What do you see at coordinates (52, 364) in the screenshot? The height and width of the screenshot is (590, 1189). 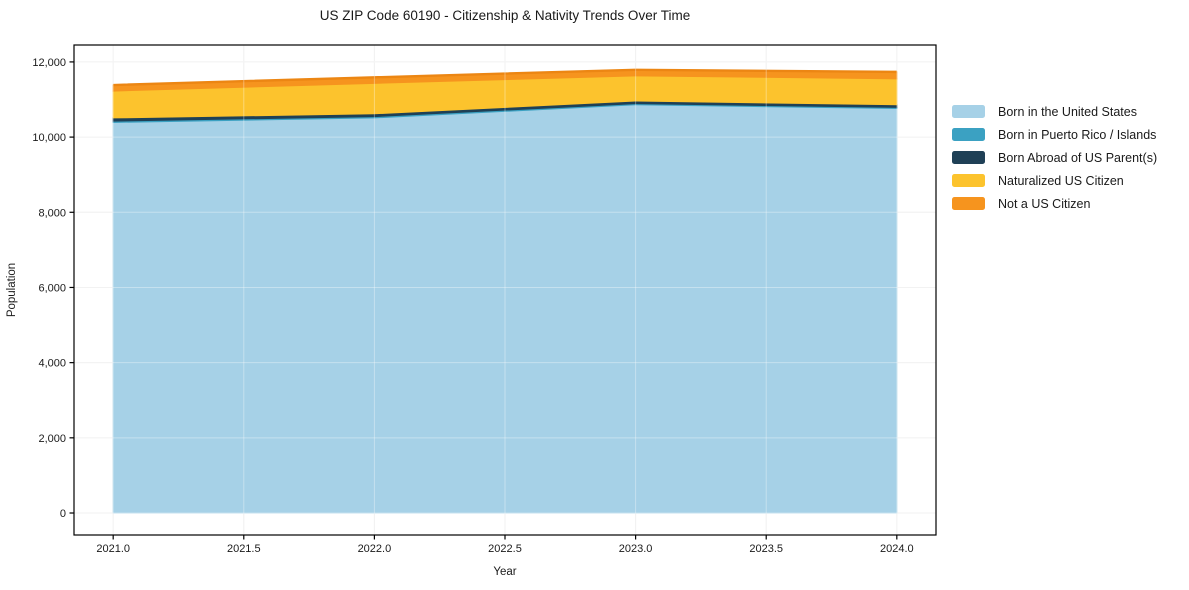 I see `y-tick-label: 4,000` at bounding box center [52, 364].